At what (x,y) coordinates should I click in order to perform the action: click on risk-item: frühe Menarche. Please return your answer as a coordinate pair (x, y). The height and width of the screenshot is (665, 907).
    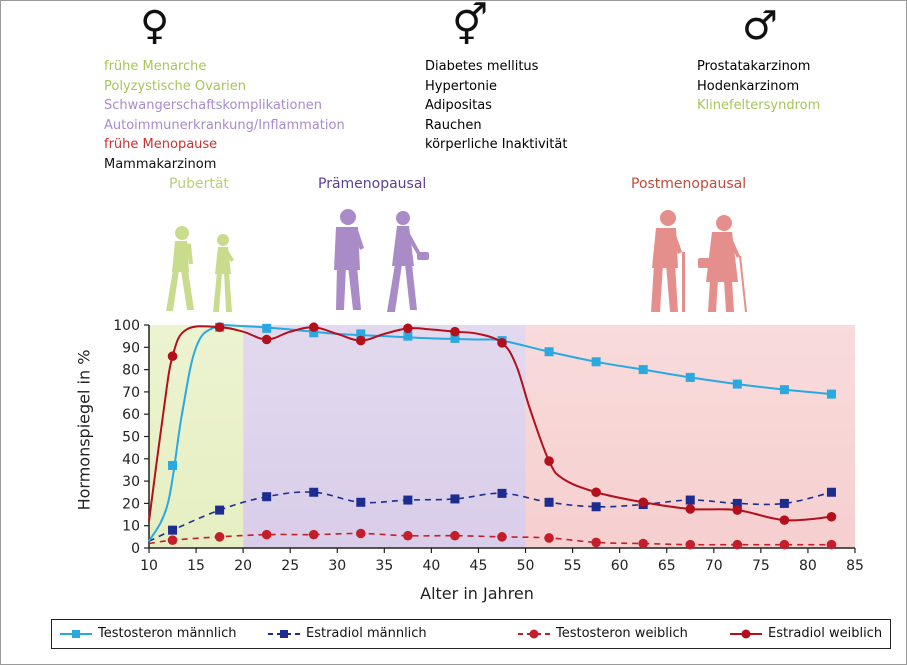
    Looking at the image, I should click on (155, 66).